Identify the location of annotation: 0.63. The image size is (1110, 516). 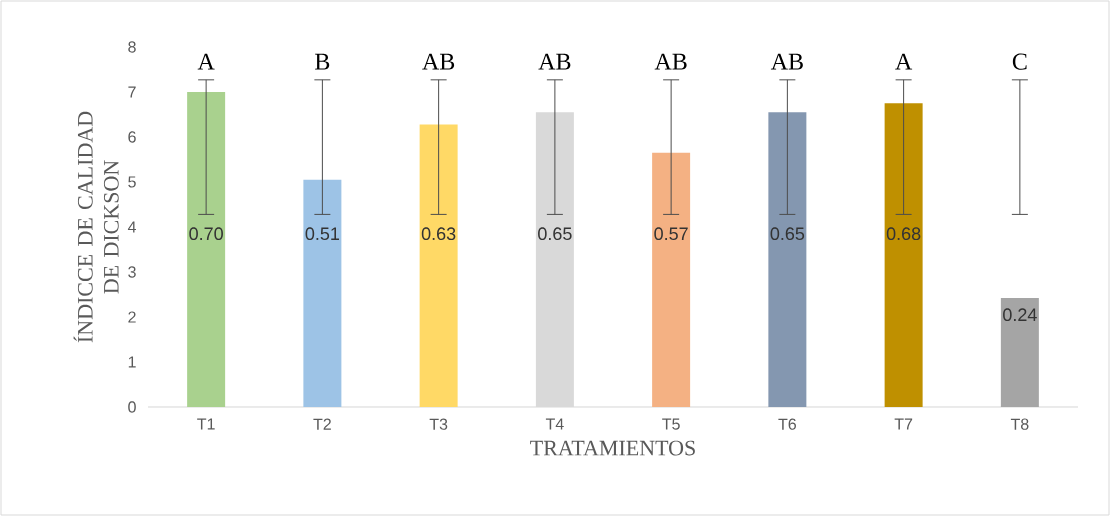
(438, 234).